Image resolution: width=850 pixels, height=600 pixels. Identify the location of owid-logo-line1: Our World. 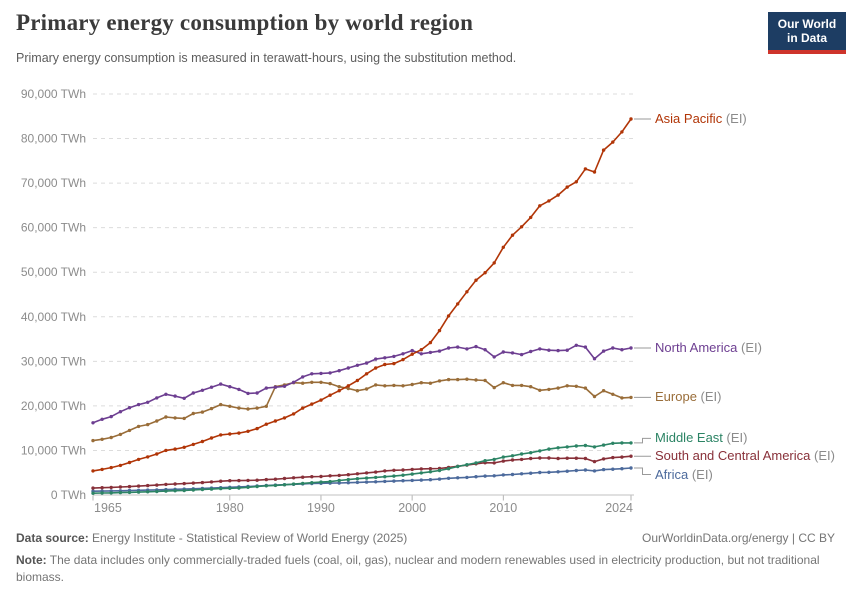
(807, 24).